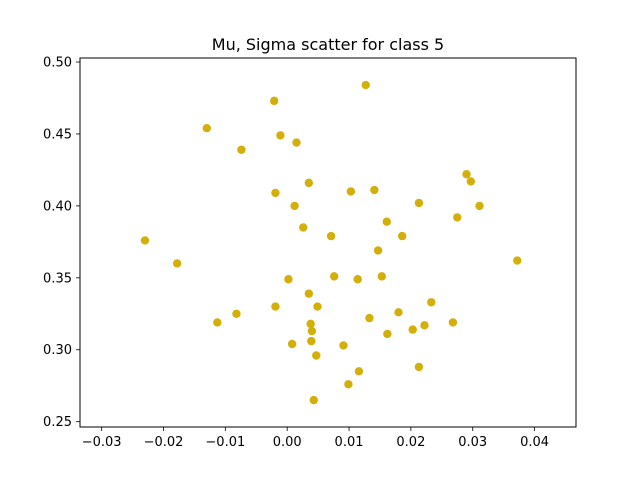 The width and height of the screenshot is (640, 480). What do you see at coordinates (57, 422) in the screenshot?
I see `y-tick-label: 0.25` at bounding box center [57, 422].